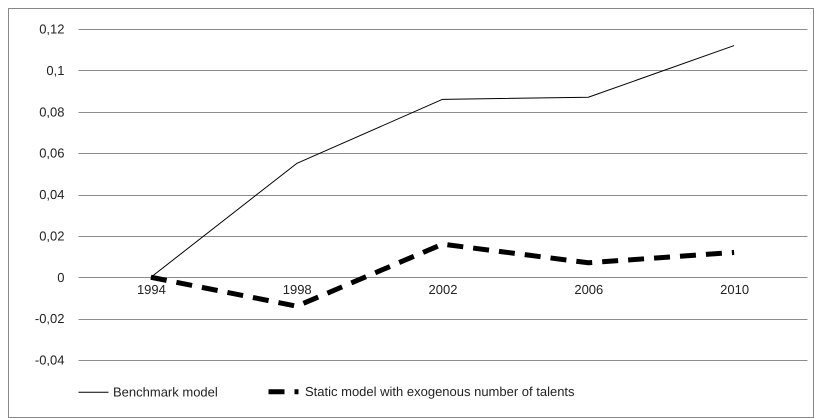  Describe the element at coordinates (440, 391) in the screenshot. I see `legend-label: Static model with exogenous number of talents` at that location.